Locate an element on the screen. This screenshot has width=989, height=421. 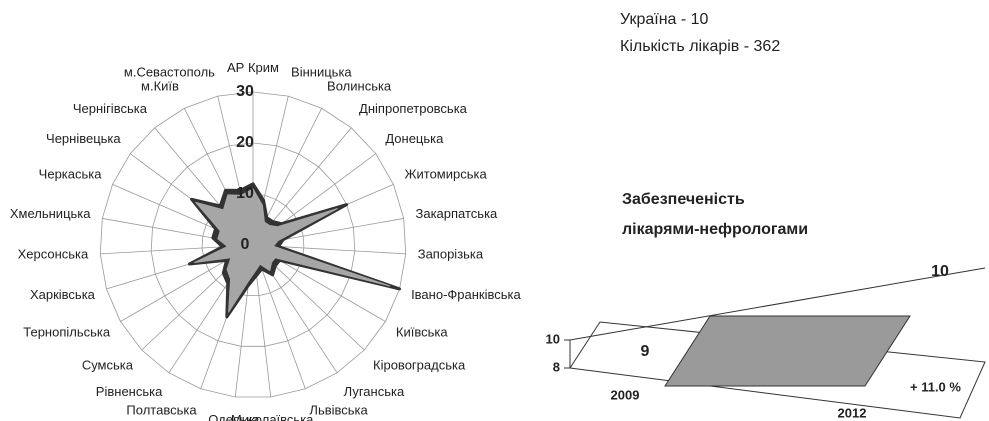
r-tick-label: 0 is located at coordinates (245, 244).